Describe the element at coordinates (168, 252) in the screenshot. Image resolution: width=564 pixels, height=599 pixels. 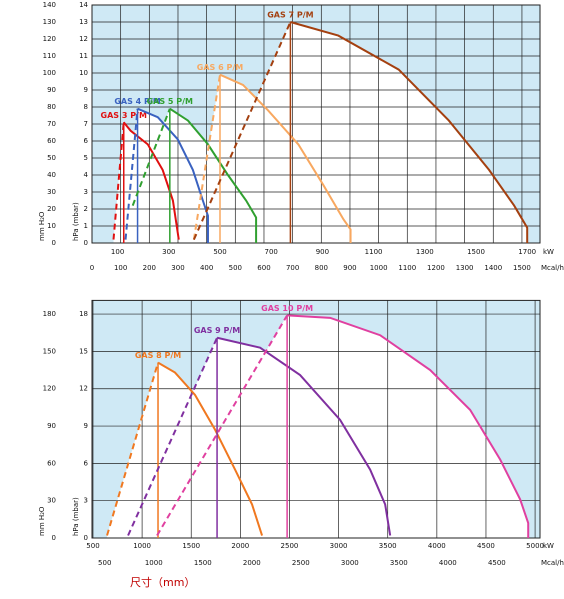
I see `x-tick-label: 300` at that location.